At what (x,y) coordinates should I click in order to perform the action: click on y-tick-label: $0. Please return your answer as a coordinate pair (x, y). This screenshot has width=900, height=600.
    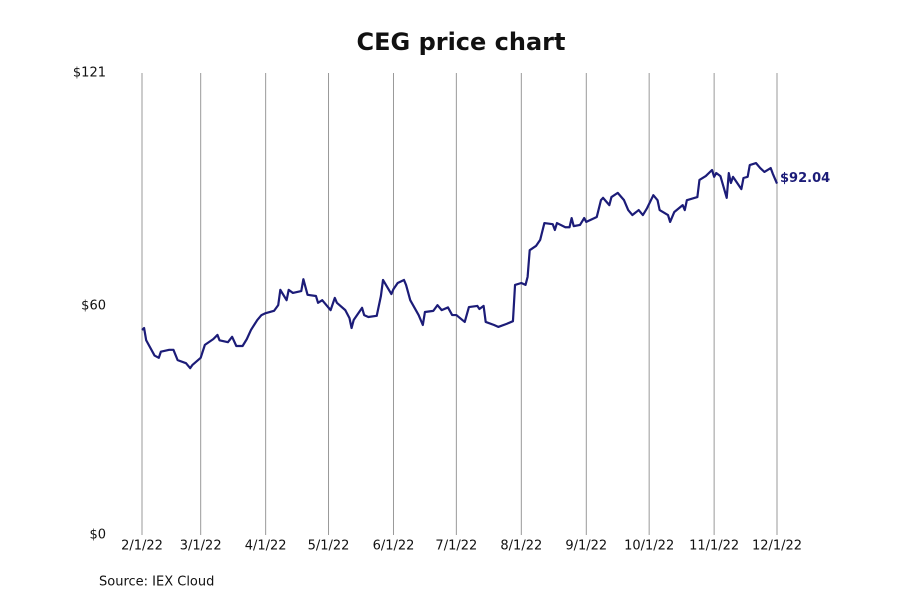
    Looking at the image, I should click on (97, 535).